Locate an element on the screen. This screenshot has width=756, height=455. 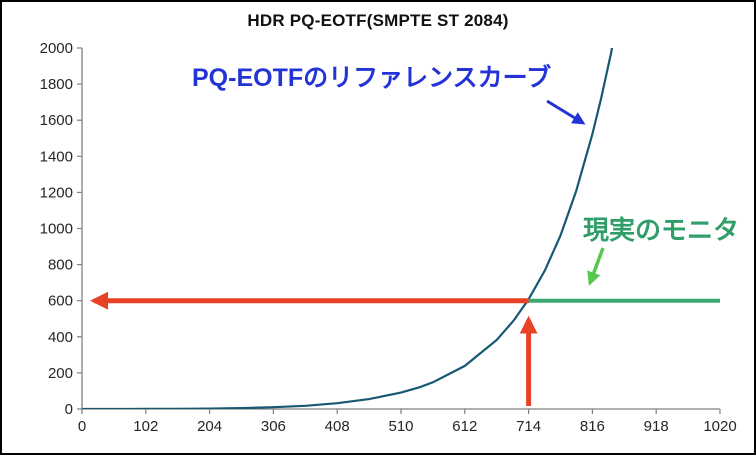
chart-title: HDR PQ-EOTF(SMPTE ST 2084) is located at coordinates (378, 20).